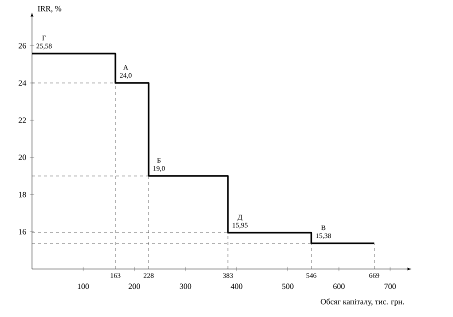 The image size is (453, 317). What do you see at coordinates (288, 287) in the screenshot?
I see `x-tick-label: 500` at bounding box center [288, 287].